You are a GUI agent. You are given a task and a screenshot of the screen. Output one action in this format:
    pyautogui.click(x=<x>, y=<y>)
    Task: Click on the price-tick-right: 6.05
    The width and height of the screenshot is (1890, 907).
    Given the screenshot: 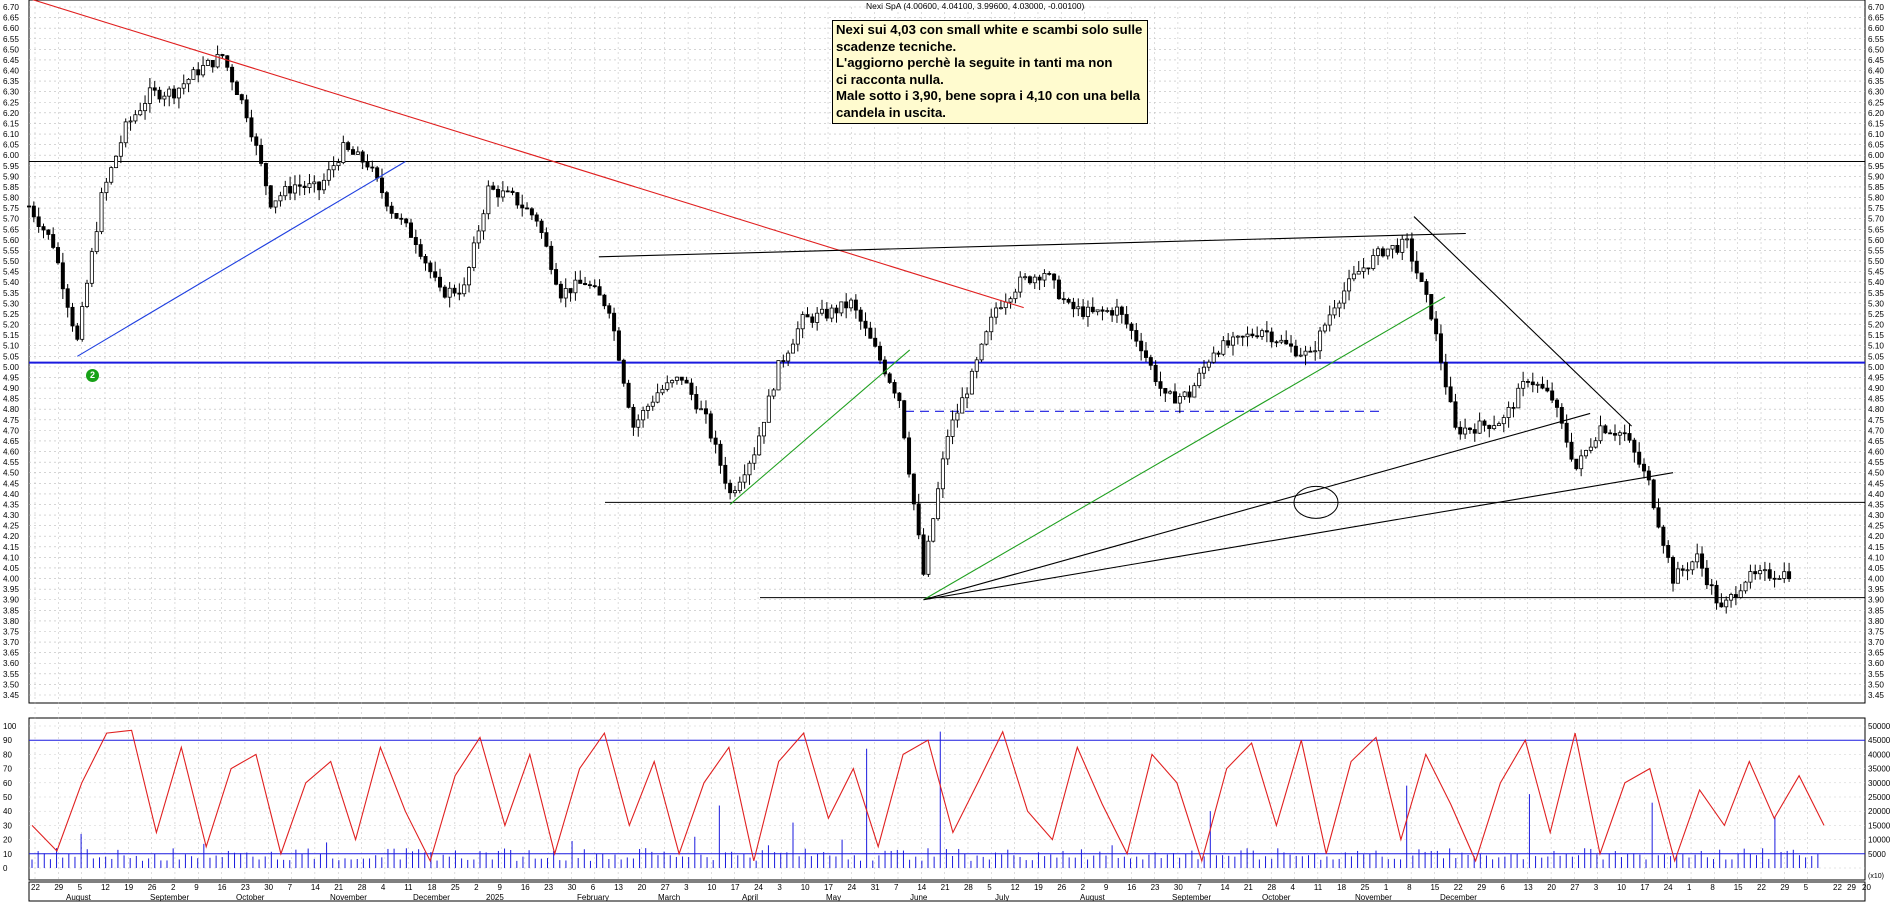 What is the action you would take?
    pyautogui.click(x=1876, y=145)
    